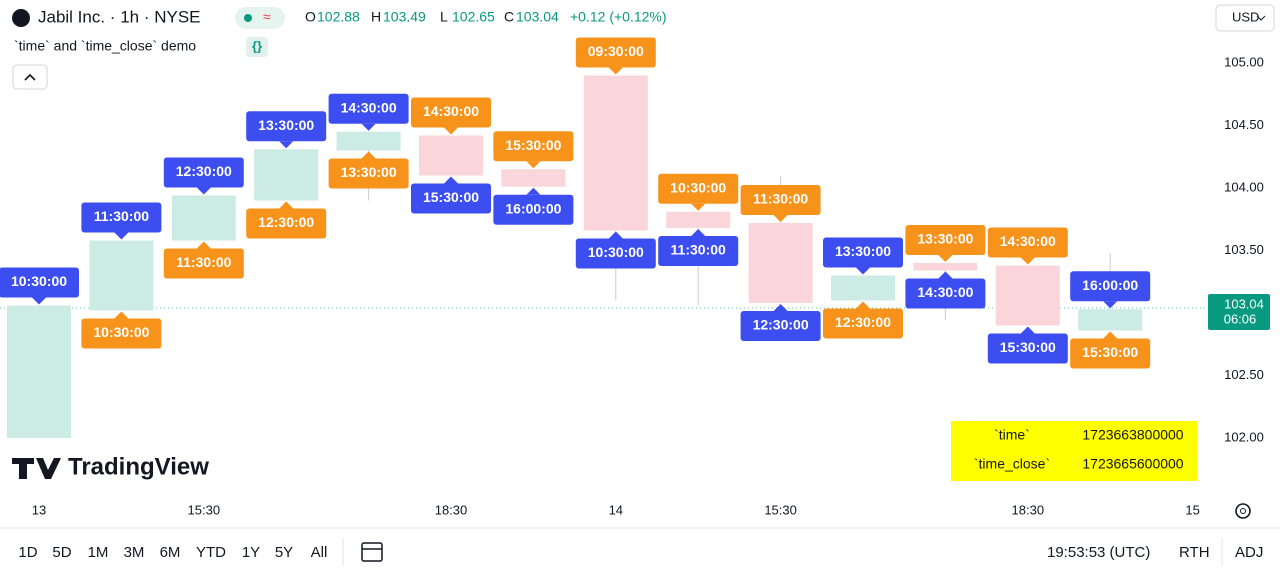 The image size is (1280, 576). What do you see at coordinates (248, 18) in the screenshot?
I see `status-dot` at bounding box center [248, 18].